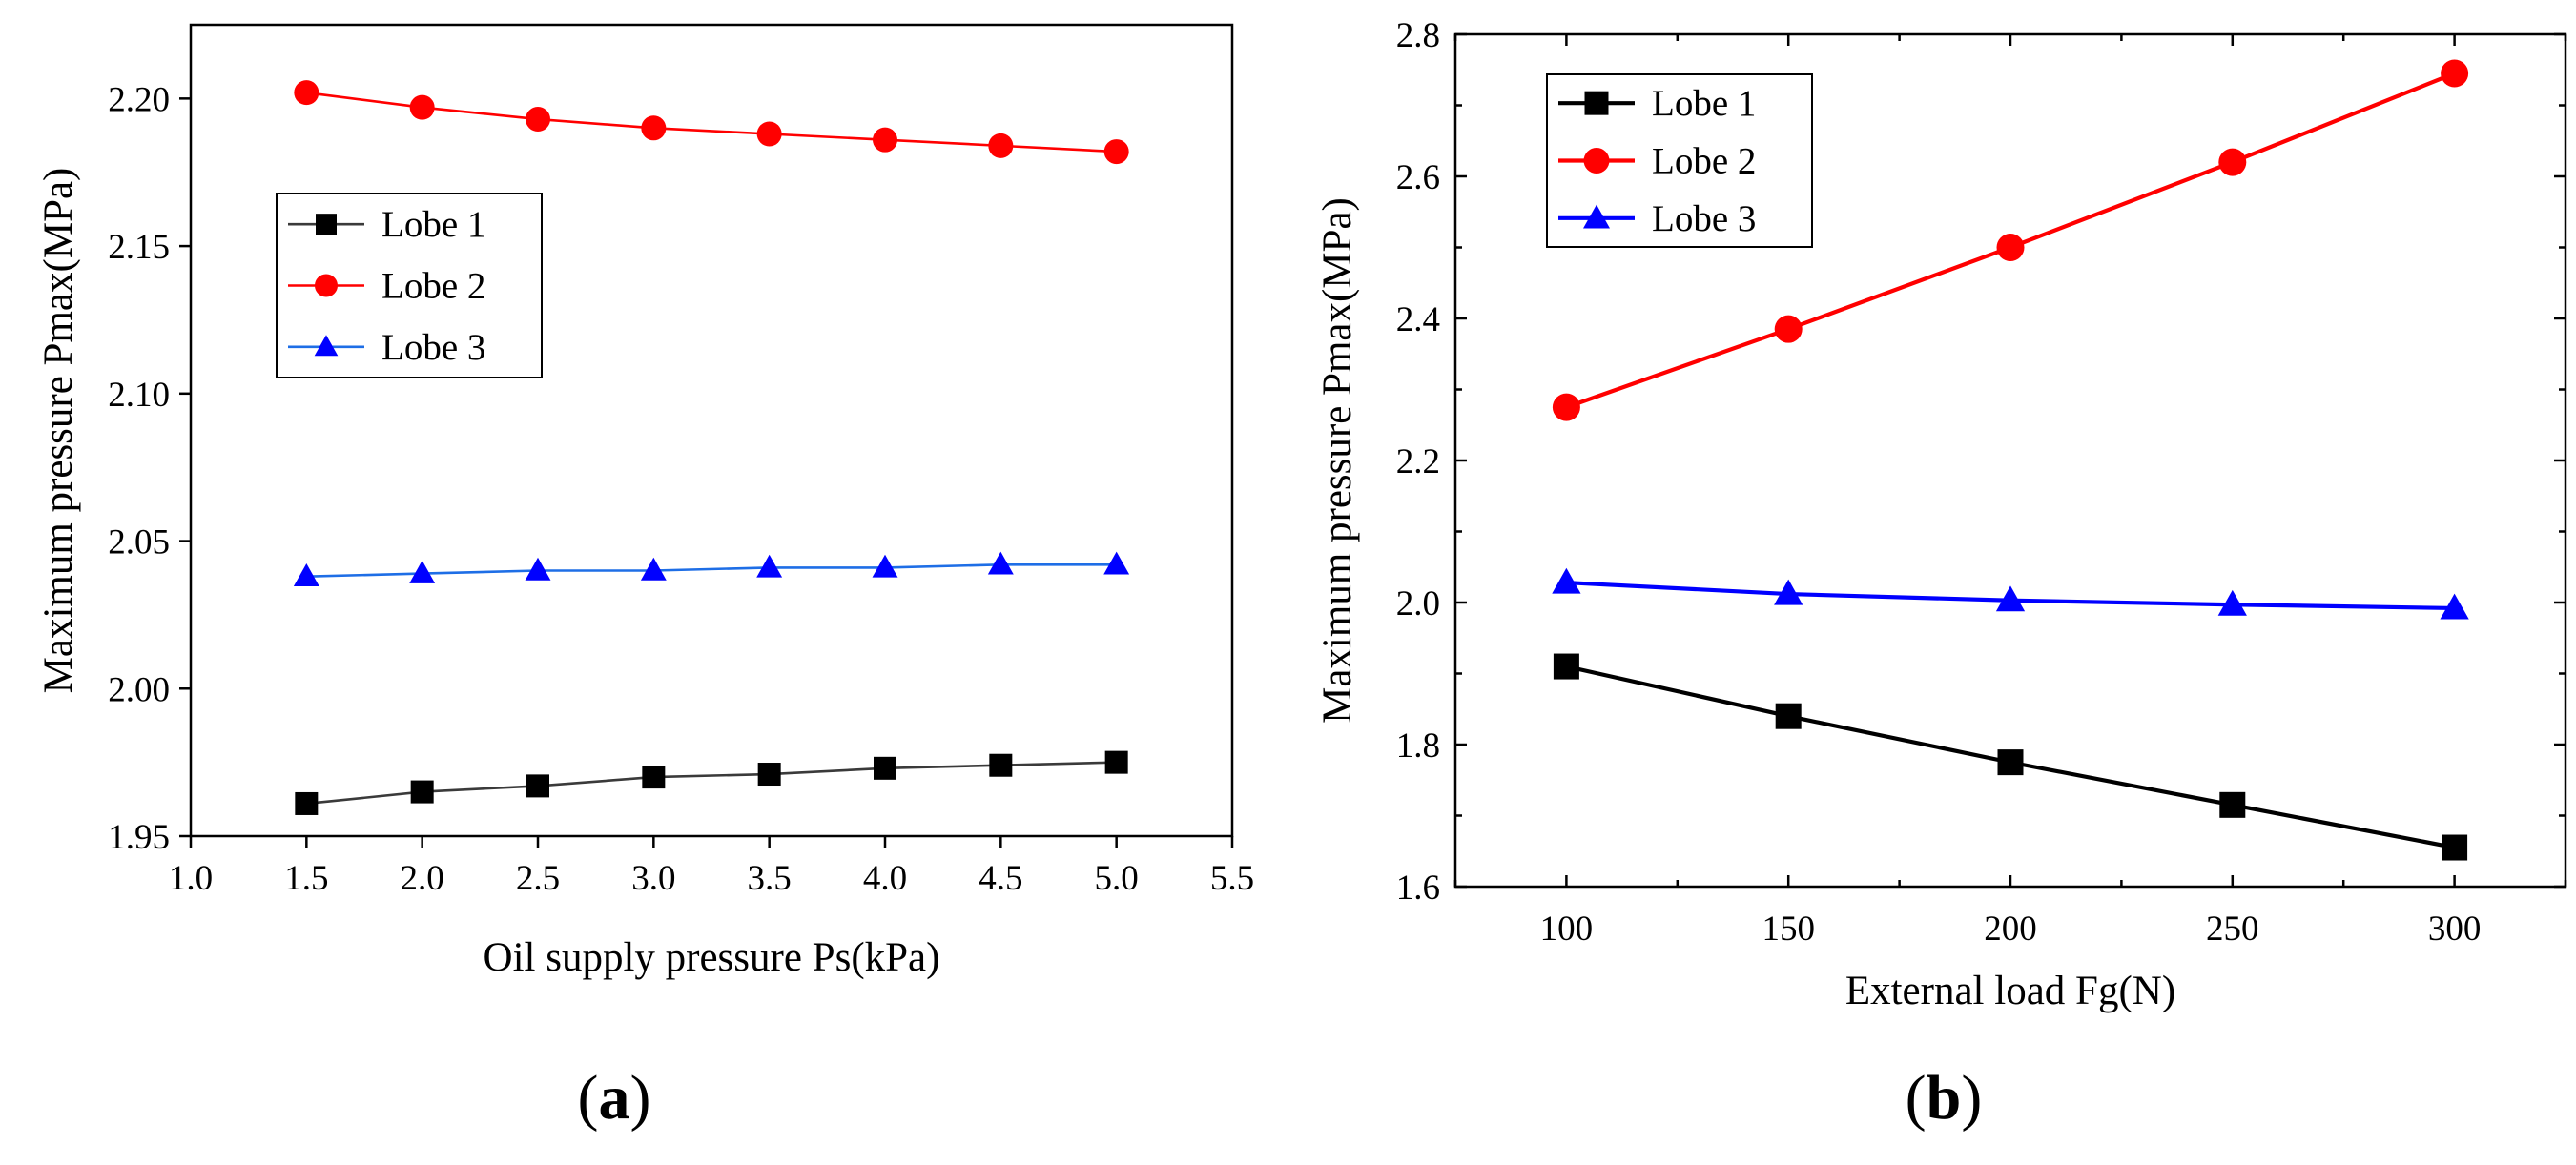  What do you see at coordinates (139, 837) in the screenshot?
I see `y-tick-label: 1.95` at bounding box center [139, 837].